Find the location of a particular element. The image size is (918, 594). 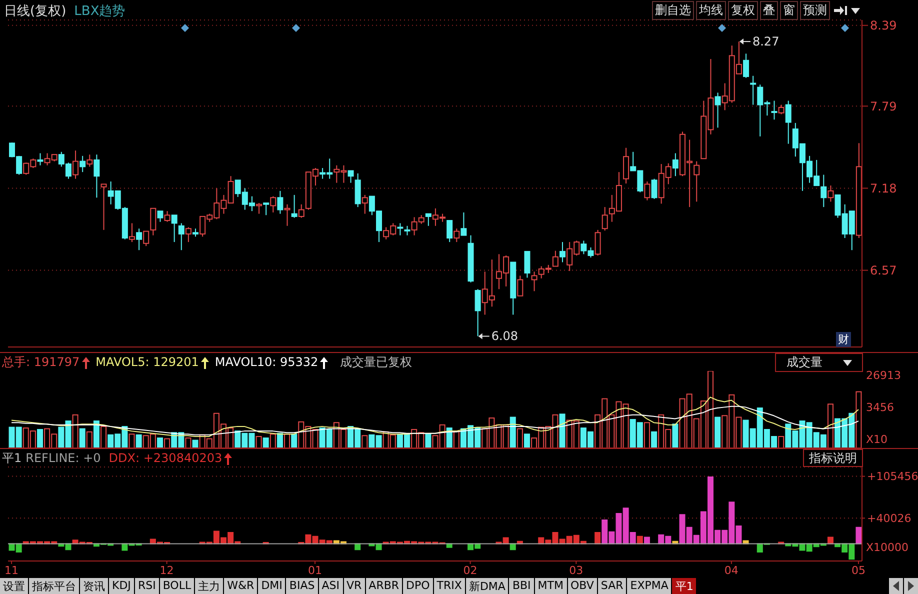

text: EXPMA is located at coordinates (649, 586).